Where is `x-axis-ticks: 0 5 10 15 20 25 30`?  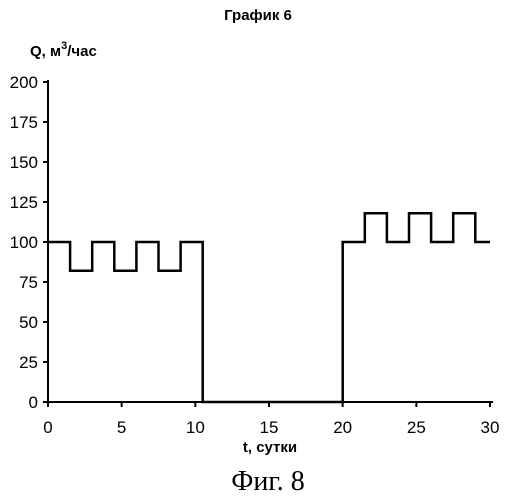
x-axis-ticks: 0 5 10 15 20 25 30 is located at coordinates (271, 419).